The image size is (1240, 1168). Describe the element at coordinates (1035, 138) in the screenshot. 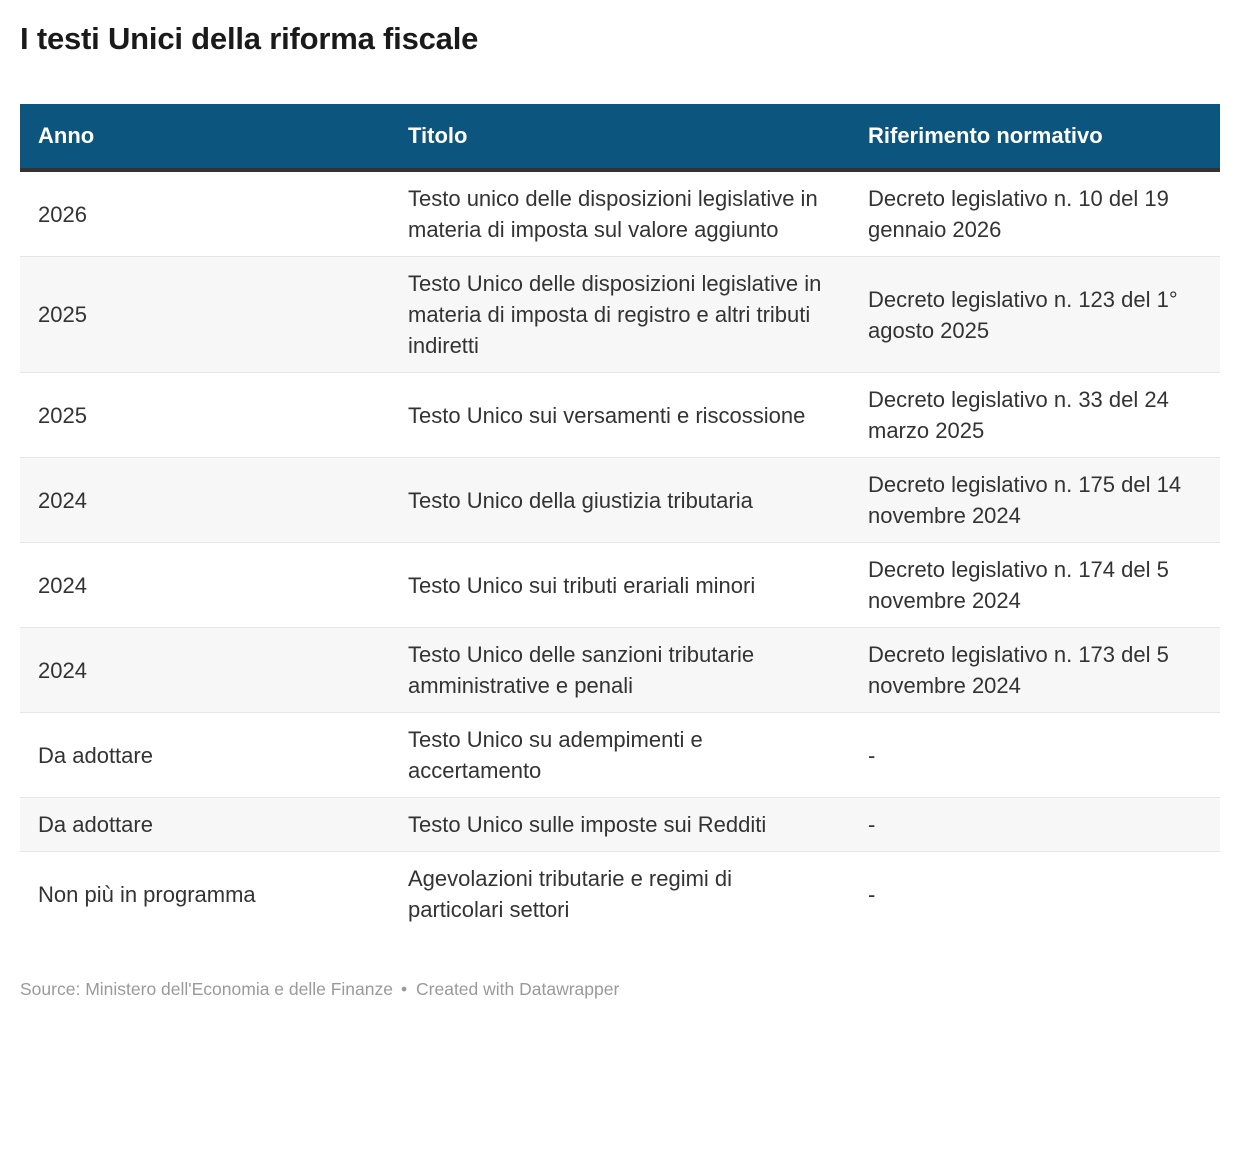

I see `column-header-riferimento: Riferimento normativo` at that location.